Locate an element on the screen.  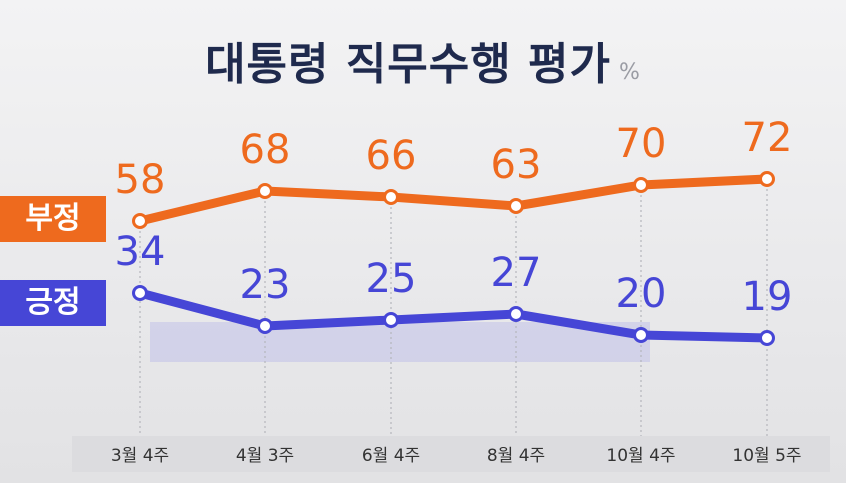
data-label: 20 is located at coordinates (641, 294).